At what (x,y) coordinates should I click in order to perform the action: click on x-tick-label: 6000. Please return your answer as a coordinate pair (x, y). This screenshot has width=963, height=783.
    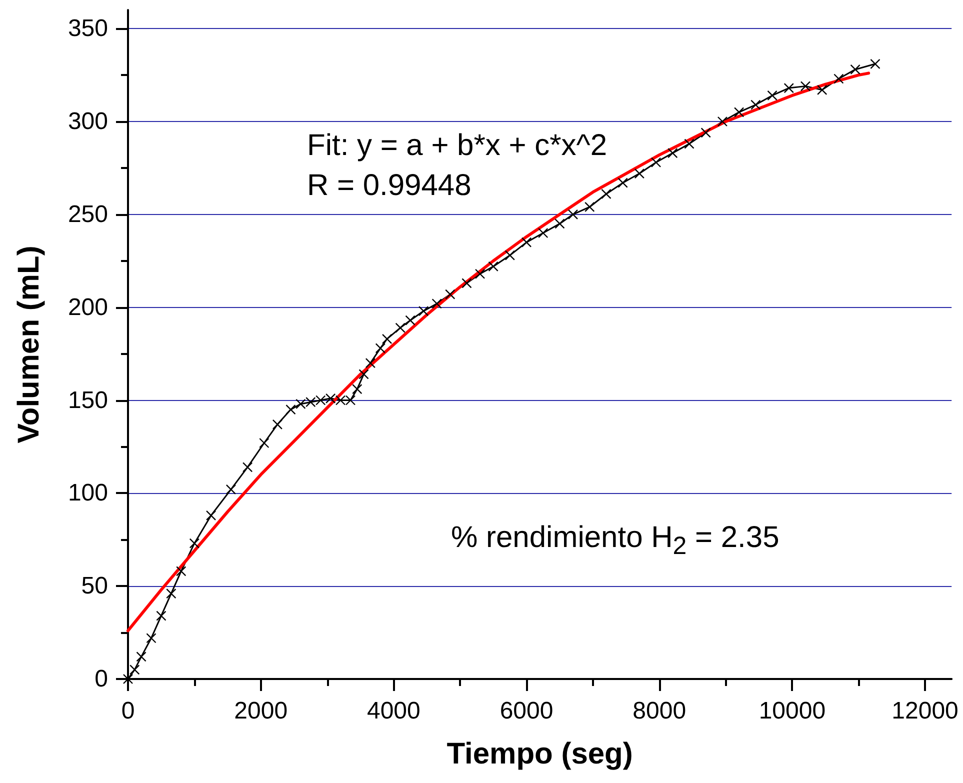
    Looking at the image, I should click on (527, 711).